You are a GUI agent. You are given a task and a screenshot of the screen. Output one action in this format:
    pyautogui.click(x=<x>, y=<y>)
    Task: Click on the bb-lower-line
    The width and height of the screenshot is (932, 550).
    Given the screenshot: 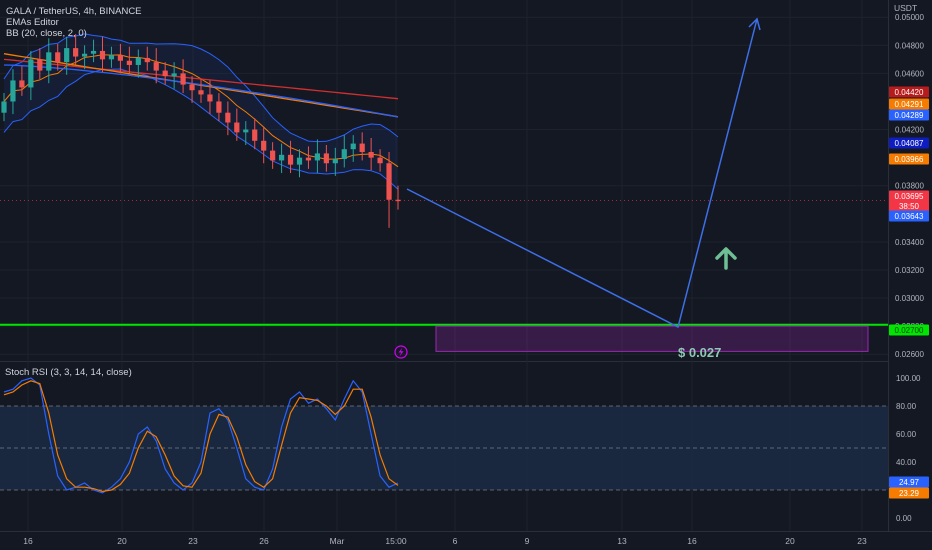 What is the action you would take?
    pyautogui.click(x=201, y=129)
    